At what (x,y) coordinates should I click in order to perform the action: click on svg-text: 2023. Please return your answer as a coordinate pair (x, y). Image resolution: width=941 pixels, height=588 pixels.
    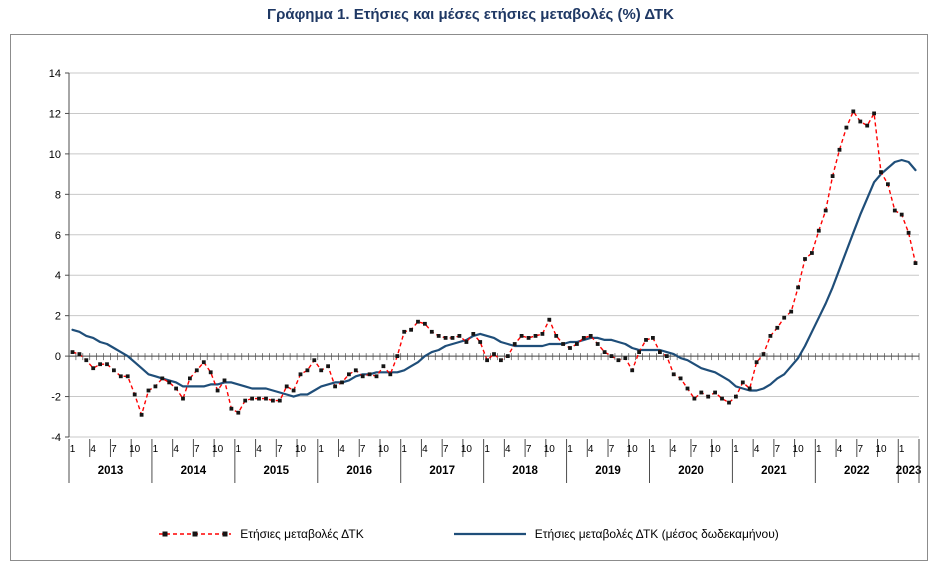
    Looking at the image, I should click on (909, 471).